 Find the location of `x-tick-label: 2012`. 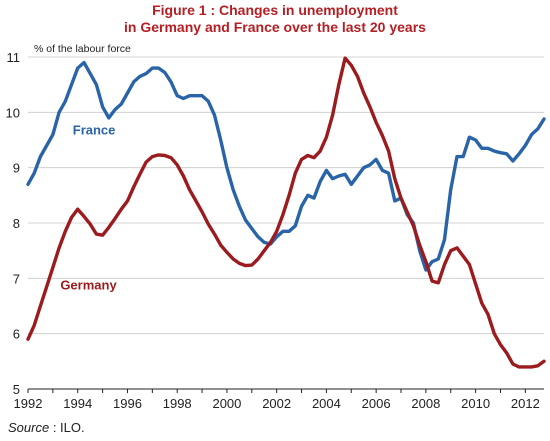

x-tick-label: 2012 is located at coordinates (525, 403).